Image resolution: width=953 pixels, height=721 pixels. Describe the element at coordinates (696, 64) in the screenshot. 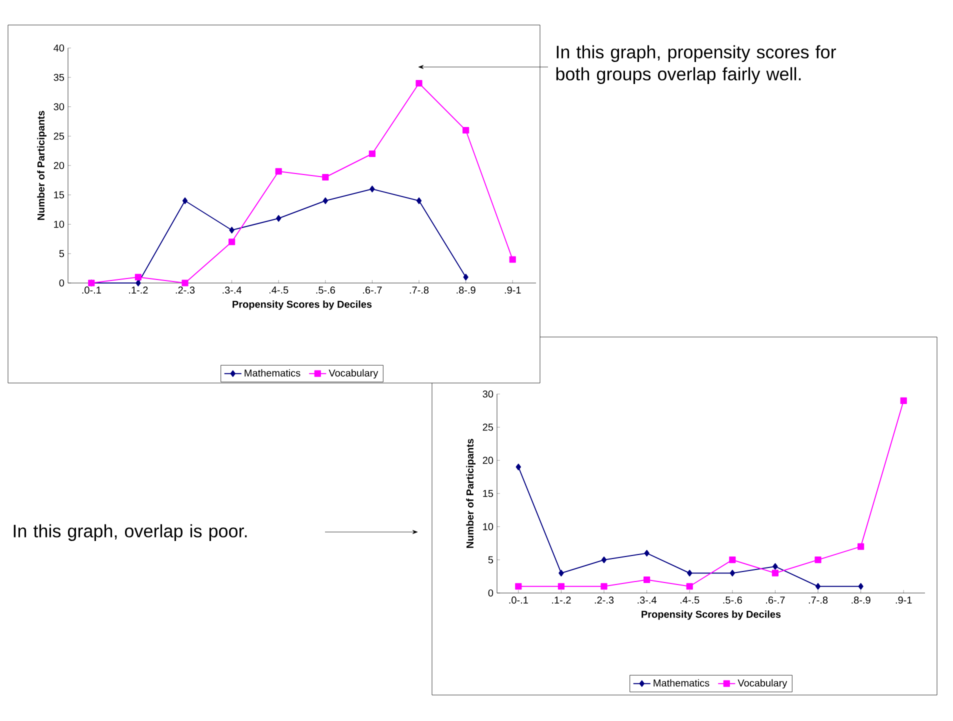

I see `text: In this graph, propensity scores for both groups overlap fairly well.` at that location.